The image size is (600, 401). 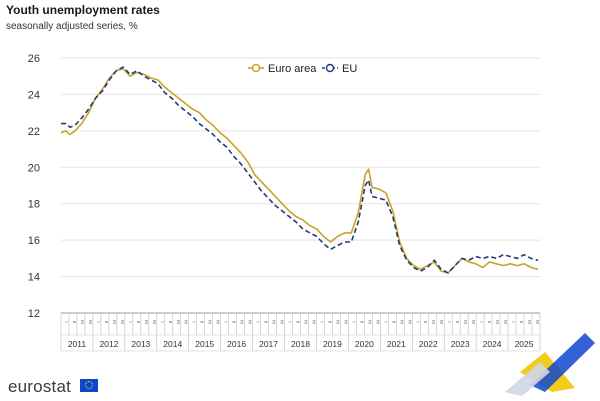 What do you see at coordinates (83, 10) in the screenshot?
I see `chart-title: Youth unemployment rates` at bounding box center [83, 10].